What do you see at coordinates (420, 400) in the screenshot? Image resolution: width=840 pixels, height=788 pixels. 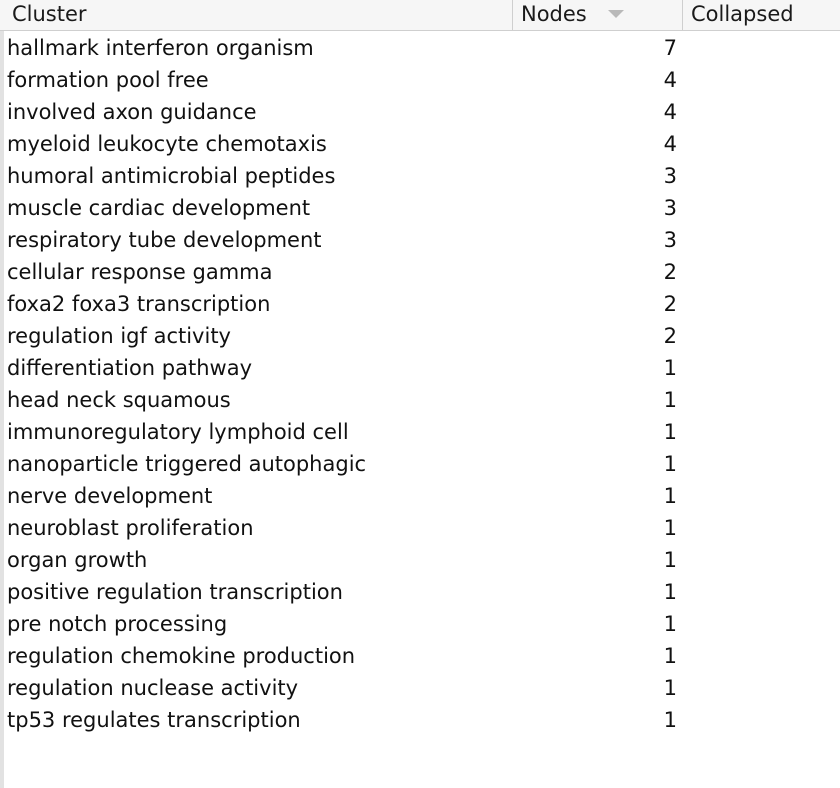 I see `table-row: head neck squamous 1` at bounding box center [420, 400].